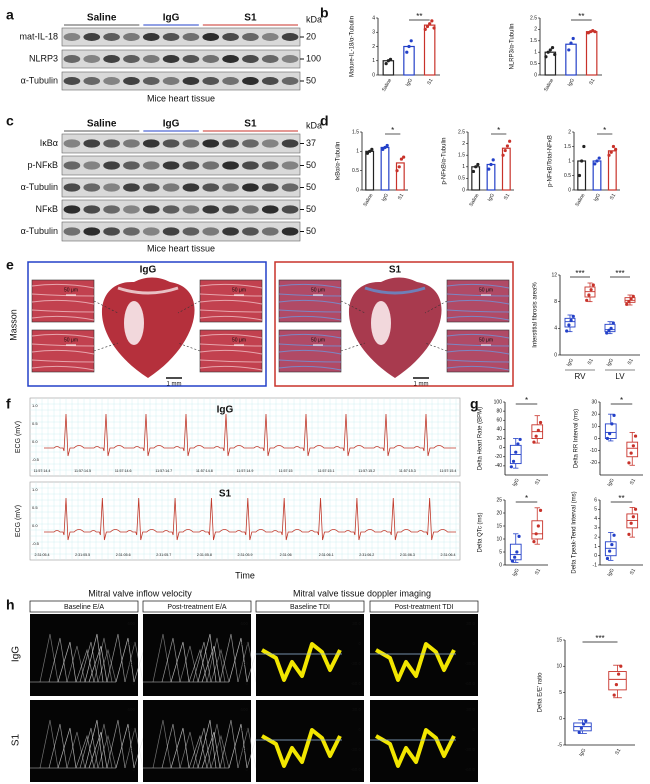 Image resolution: width=650 pixels, height=784 pixels. Describe the element at coordinates (599, 638) in the screenshot. I see `significance: ***` at that location.